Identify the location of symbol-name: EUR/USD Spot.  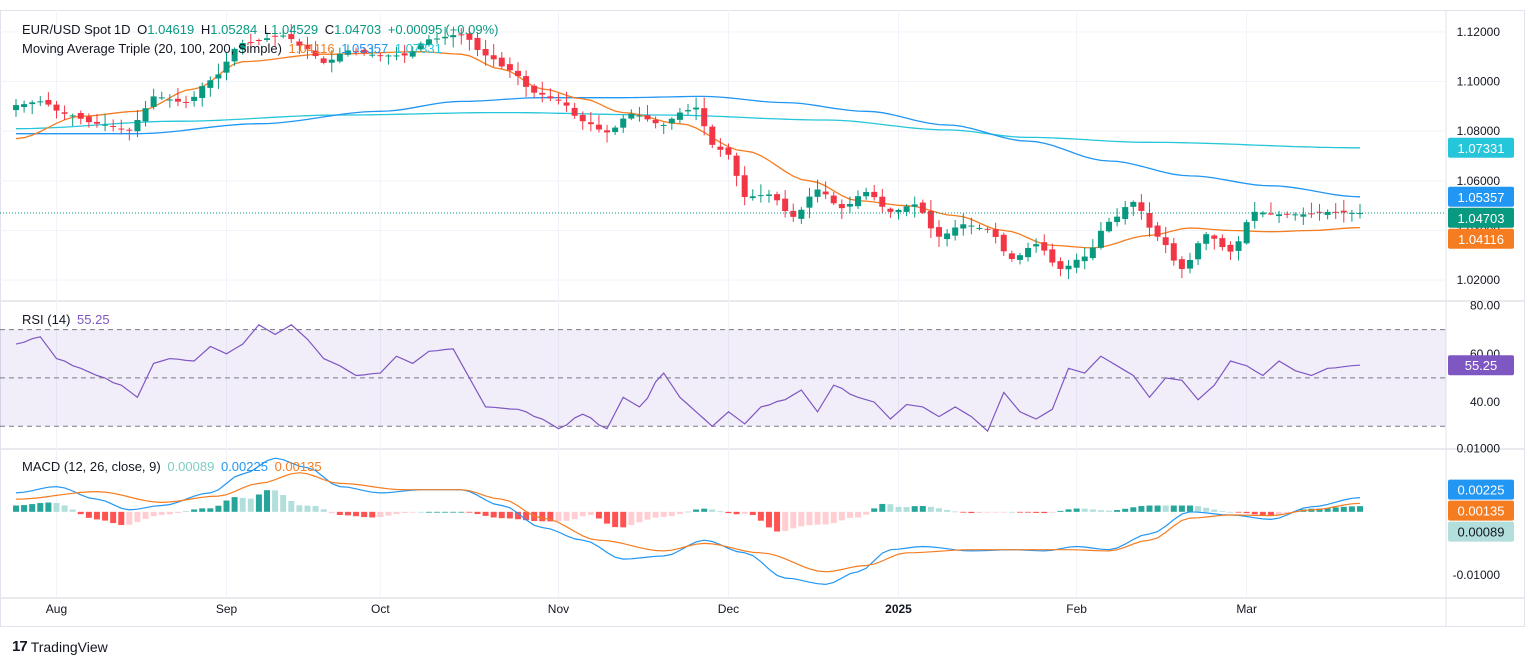
(66, 29).